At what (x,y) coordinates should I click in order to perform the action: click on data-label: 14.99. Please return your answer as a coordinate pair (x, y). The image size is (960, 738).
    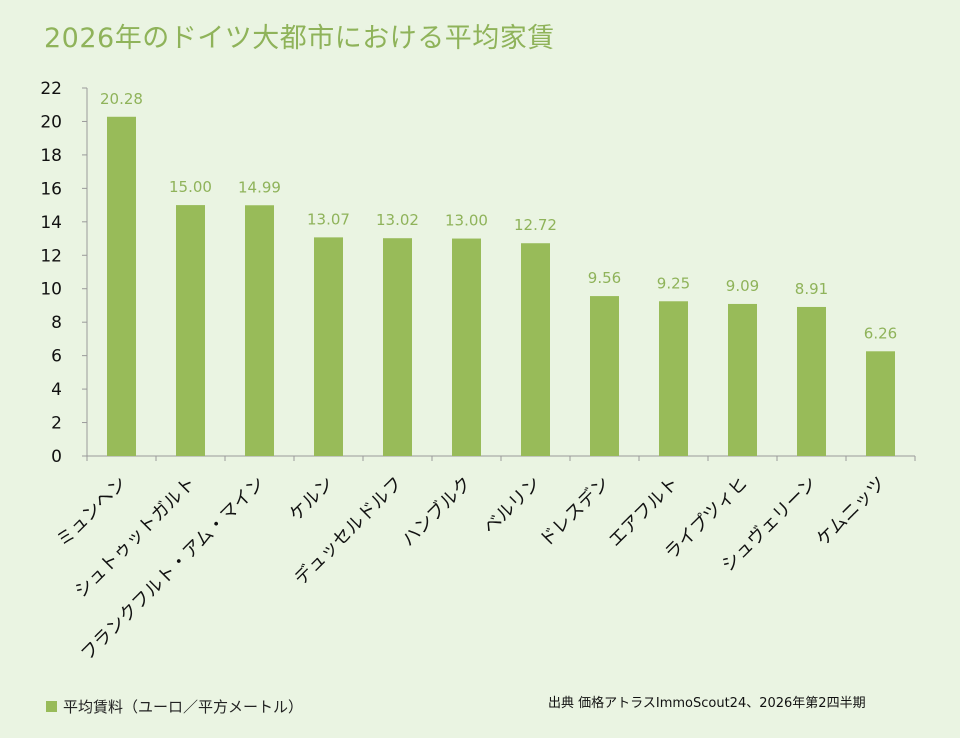
    Looking at the image, I should click on (259, 187).